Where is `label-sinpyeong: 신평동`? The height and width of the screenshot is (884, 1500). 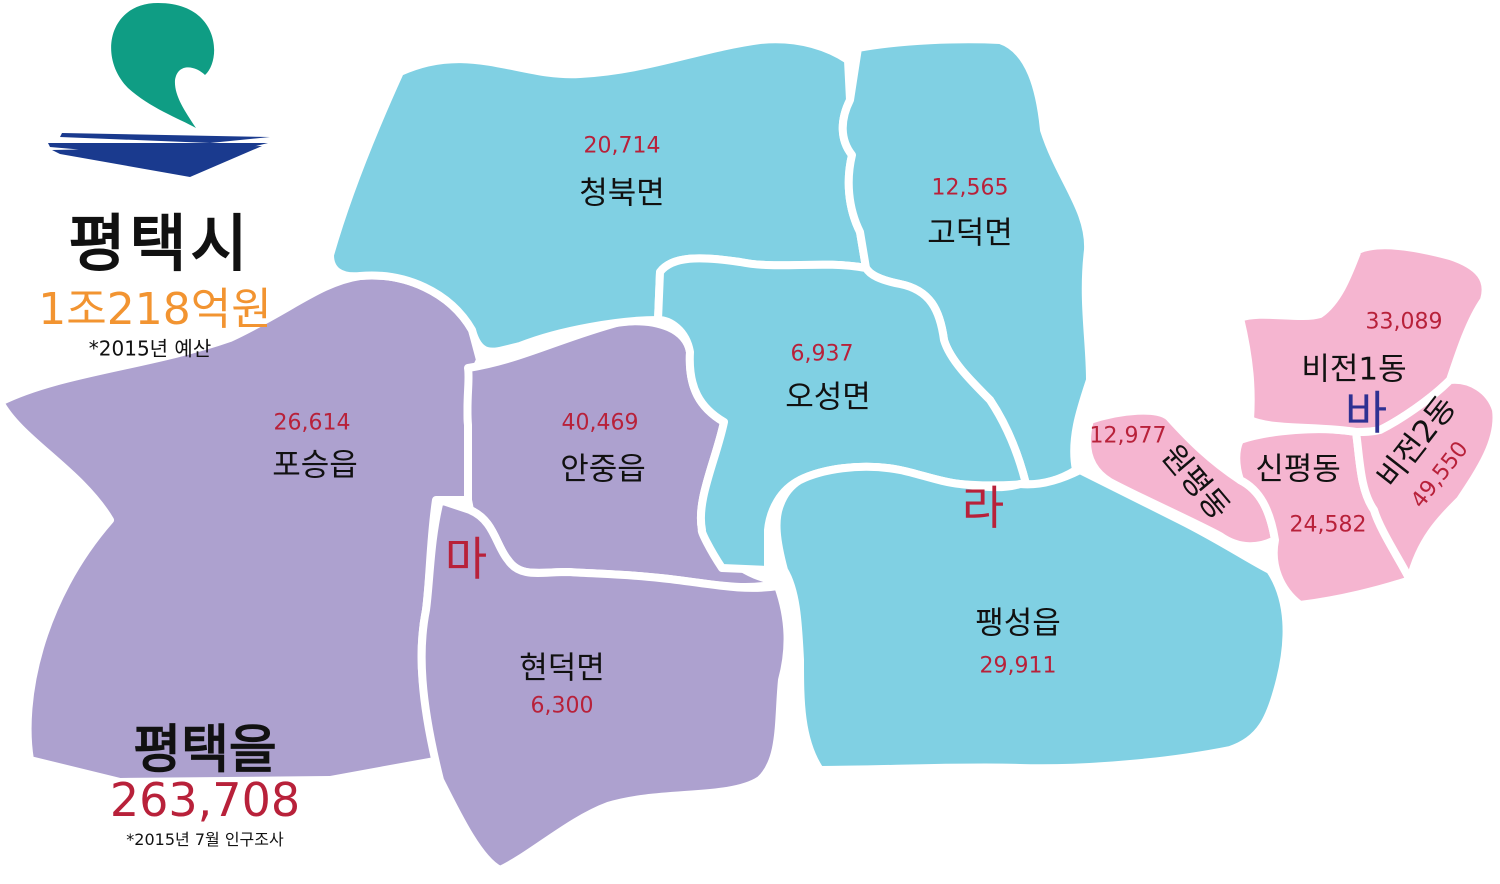 label-sinpyeong: 신평동 is located at coordinates (1298, 469).